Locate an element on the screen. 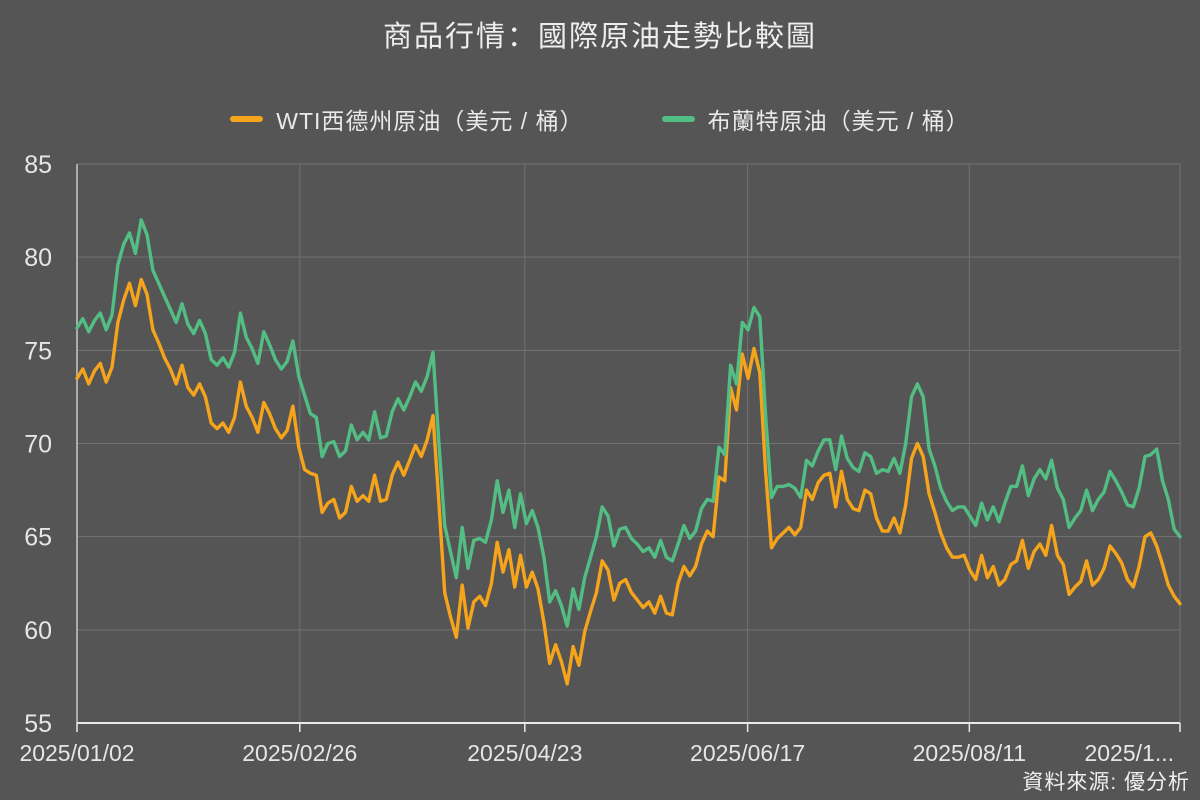 The height and width of the screenshot is (800, 1200). y-axis-label: 65 is located at coordinates (38, 538).